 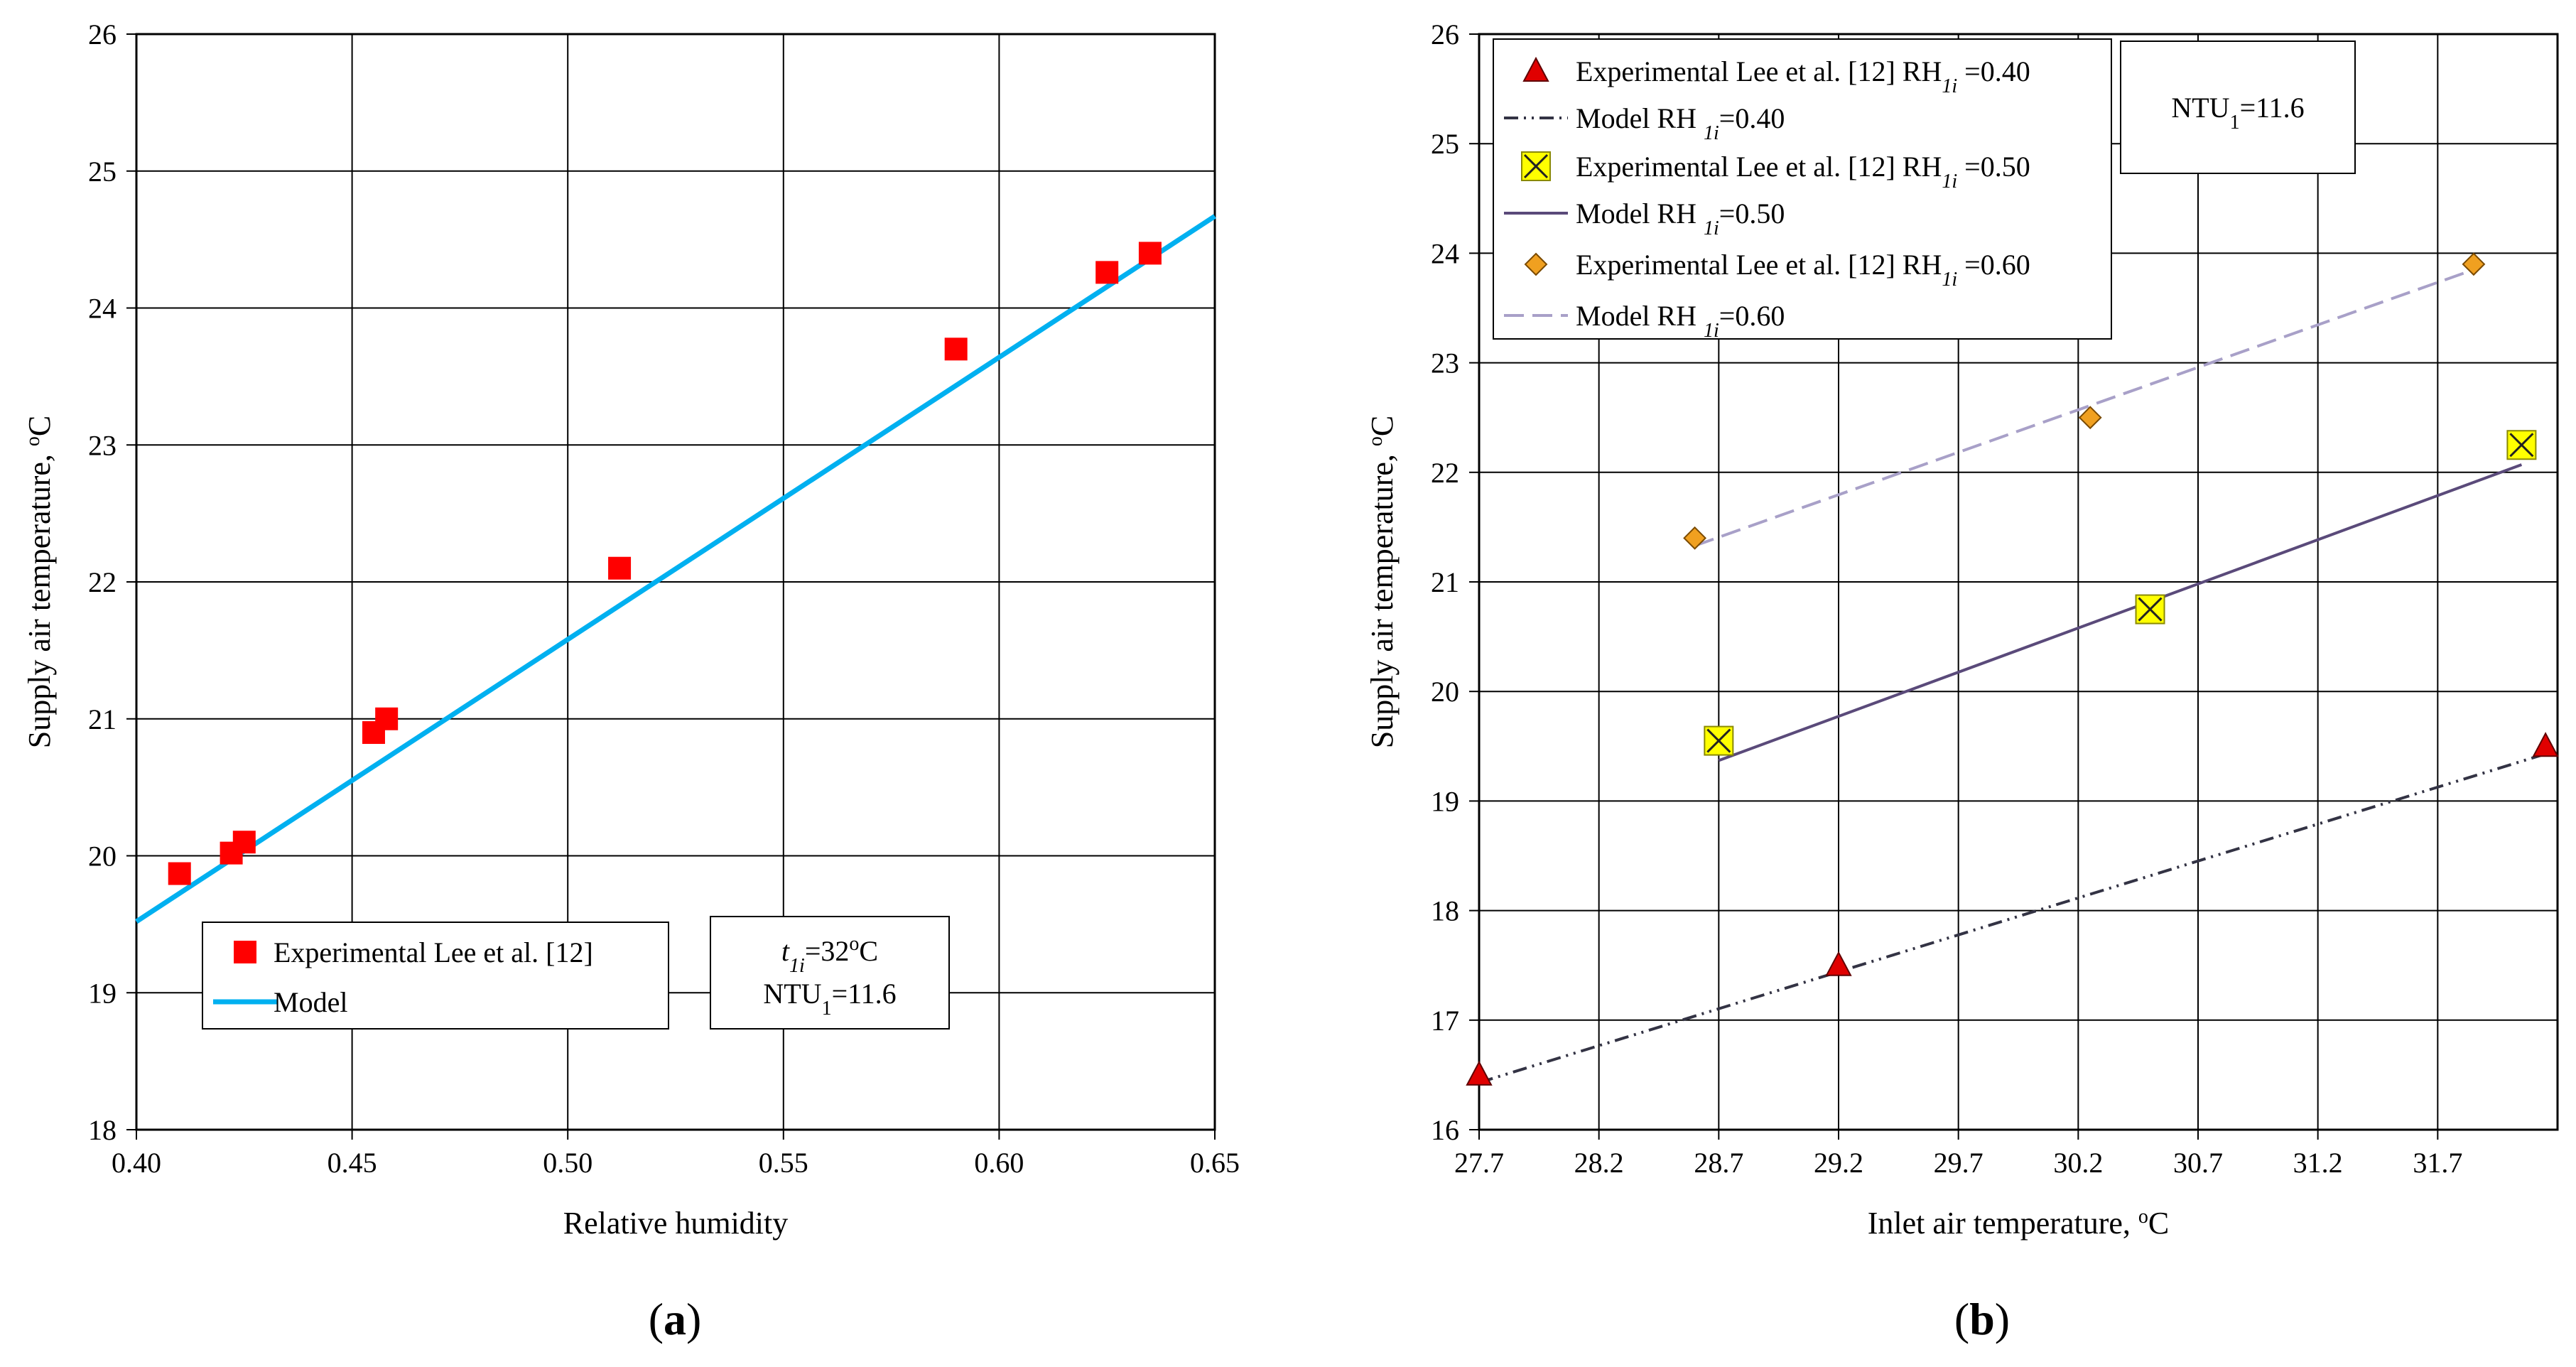 I want to click on x-tick-label-b-5: 30.2, so click(x=2078, y=1163).